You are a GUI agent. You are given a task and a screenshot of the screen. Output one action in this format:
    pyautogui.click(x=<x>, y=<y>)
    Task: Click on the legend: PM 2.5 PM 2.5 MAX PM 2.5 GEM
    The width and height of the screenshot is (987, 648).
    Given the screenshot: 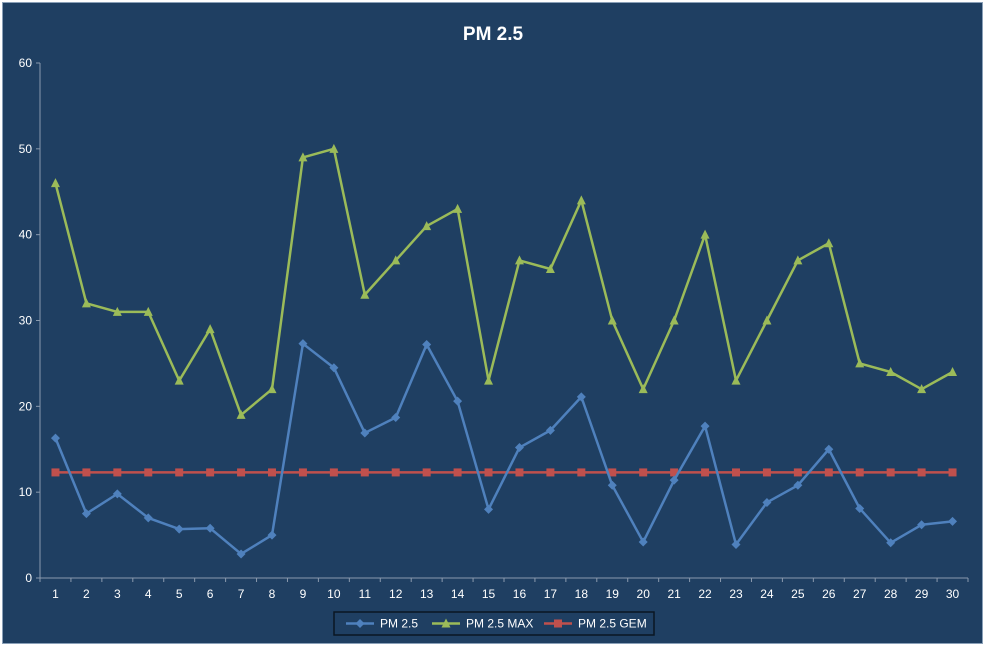 What is the action you would take?
    pyautogui.click(x=494, y=623)
    